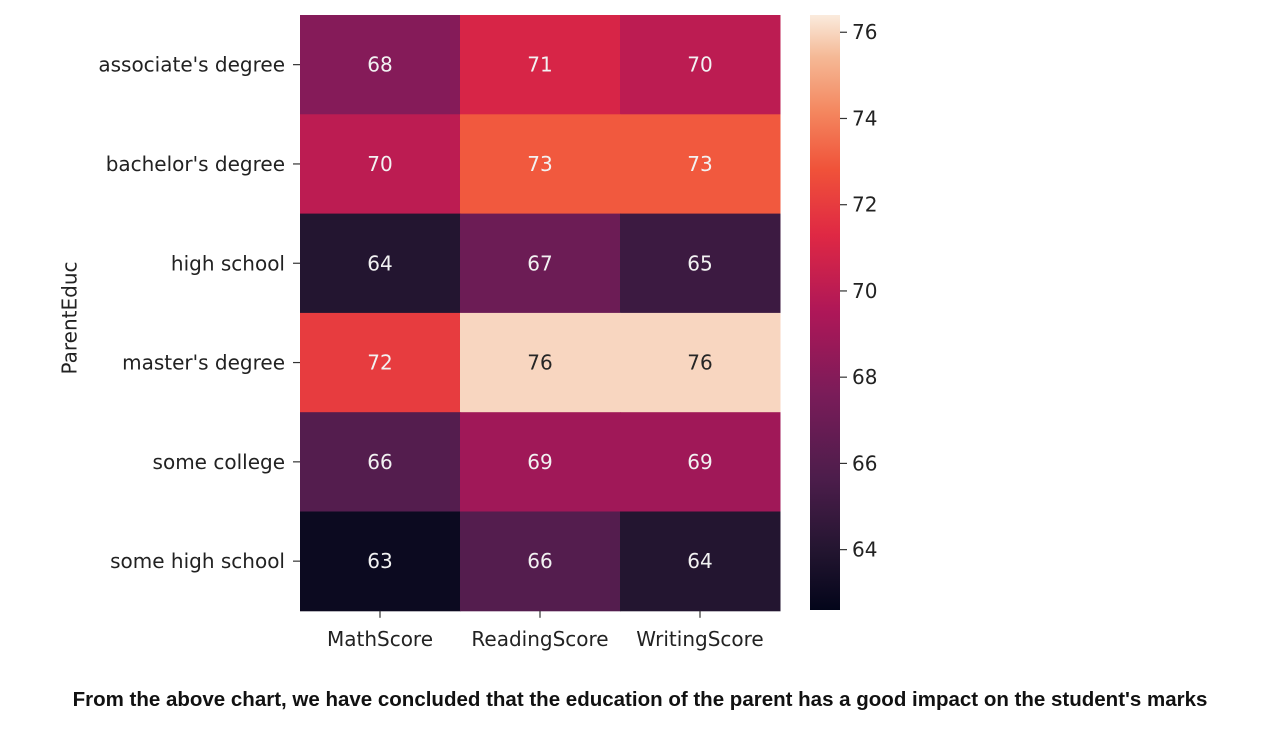 This screenshot has height=732, width=1280. I want to click on colorbar, so click(825, 312).